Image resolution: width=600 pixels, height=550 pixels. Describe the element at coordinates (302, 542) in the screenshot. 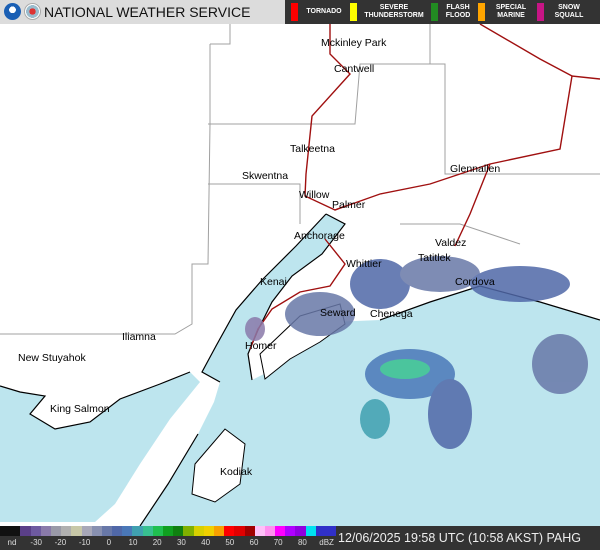

I see `legend-tick-label: 80` at that location.